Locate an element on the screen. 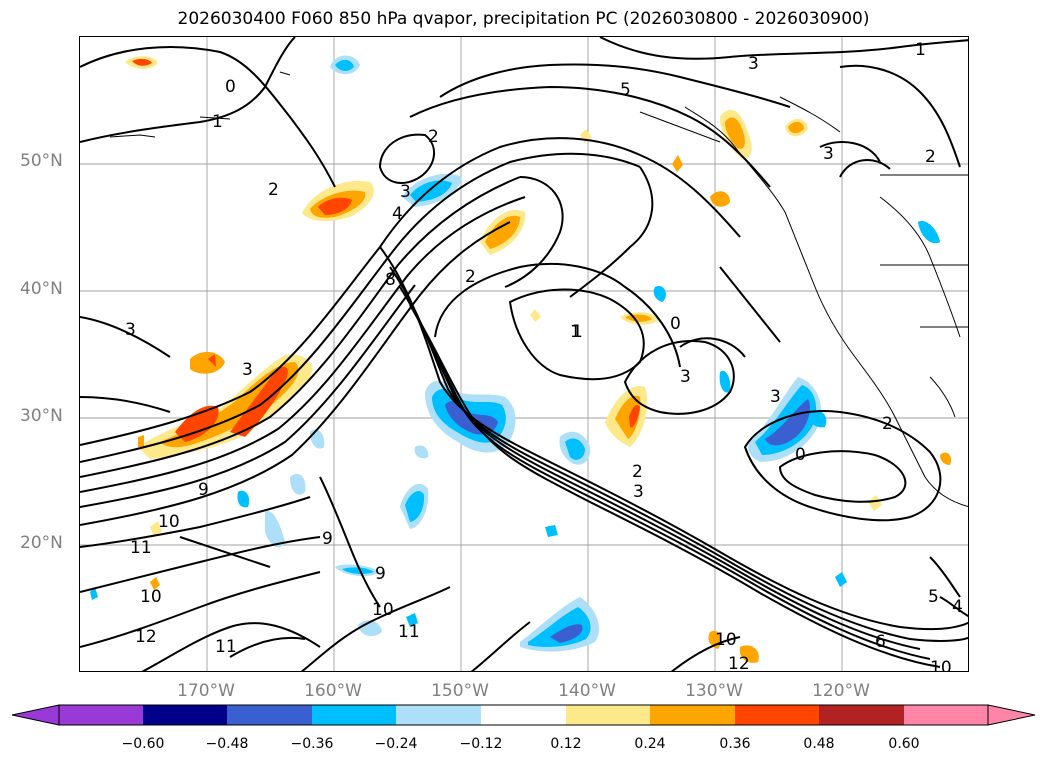  lat-tick-label: 50°N is located at coordinates (41, 161).